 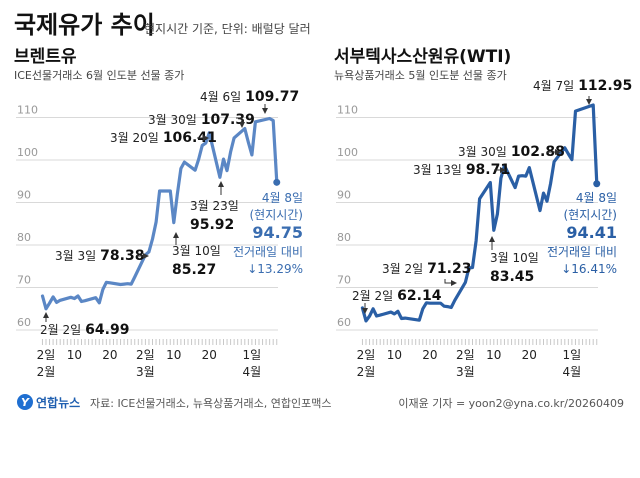 I want to click on annotation: 3월 3일 78.38, so click(x=102, y=256).